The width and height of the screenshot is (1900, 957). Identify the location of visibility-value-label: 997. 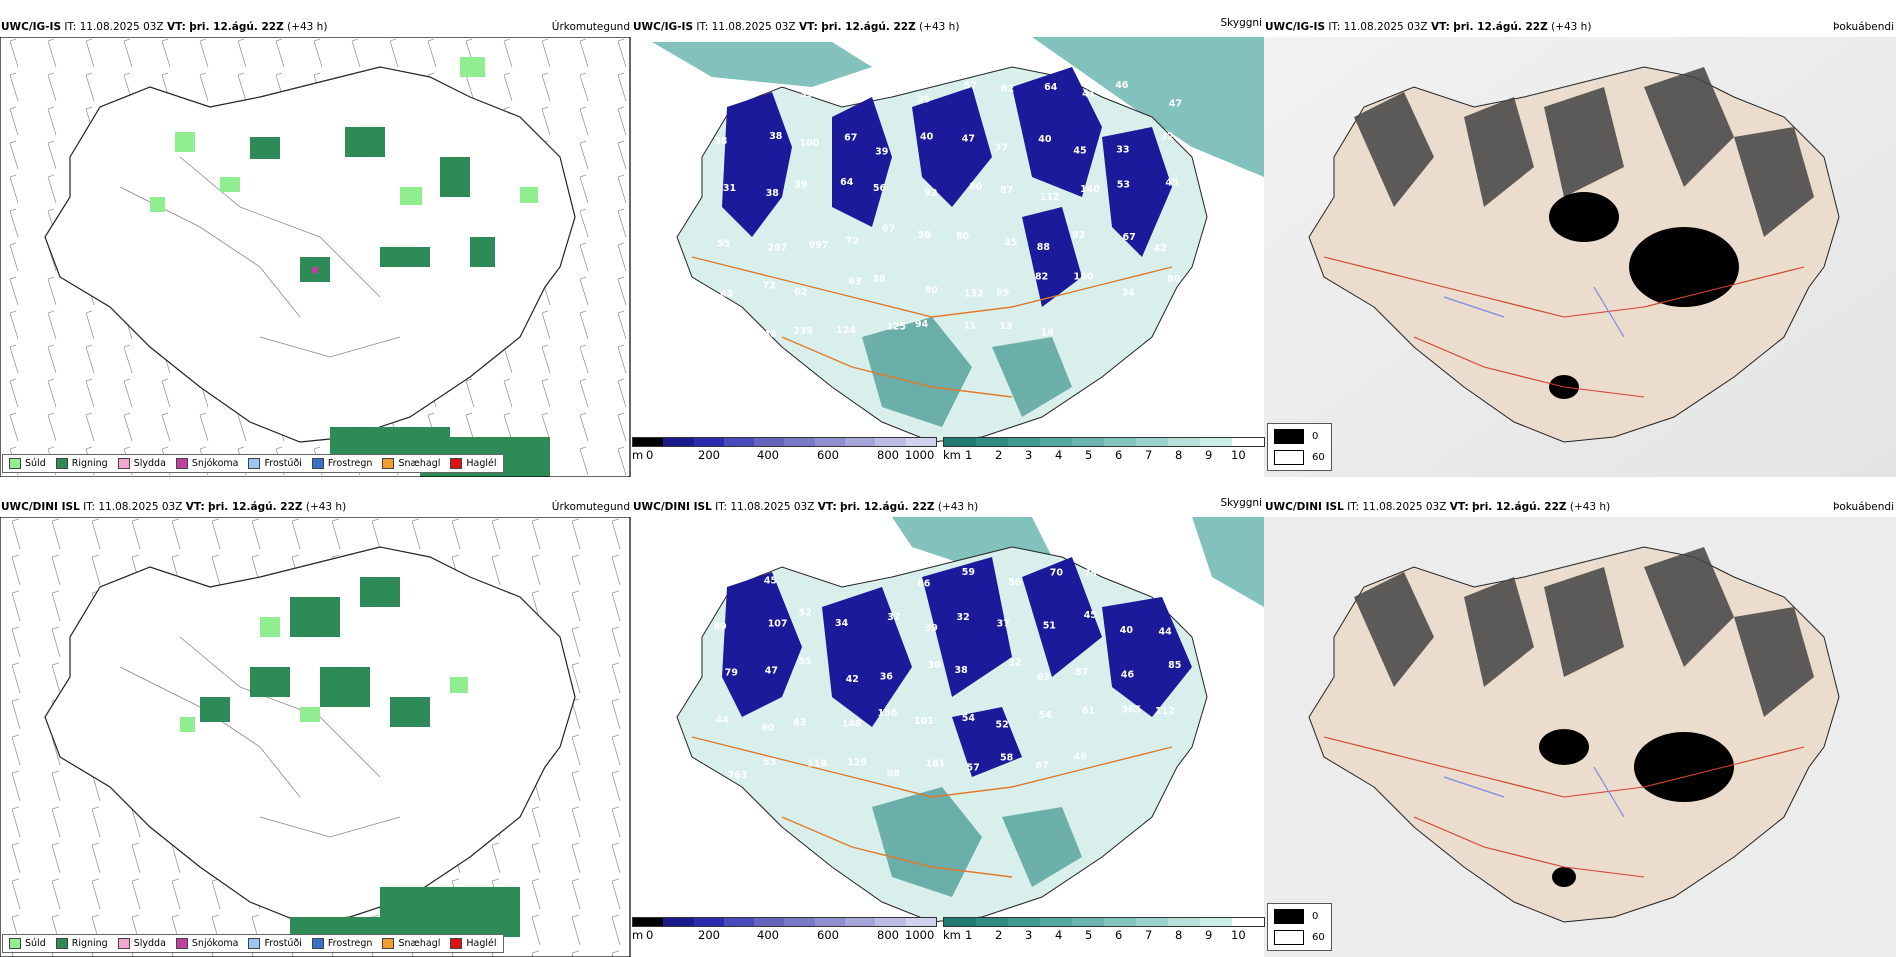
(819, 245).